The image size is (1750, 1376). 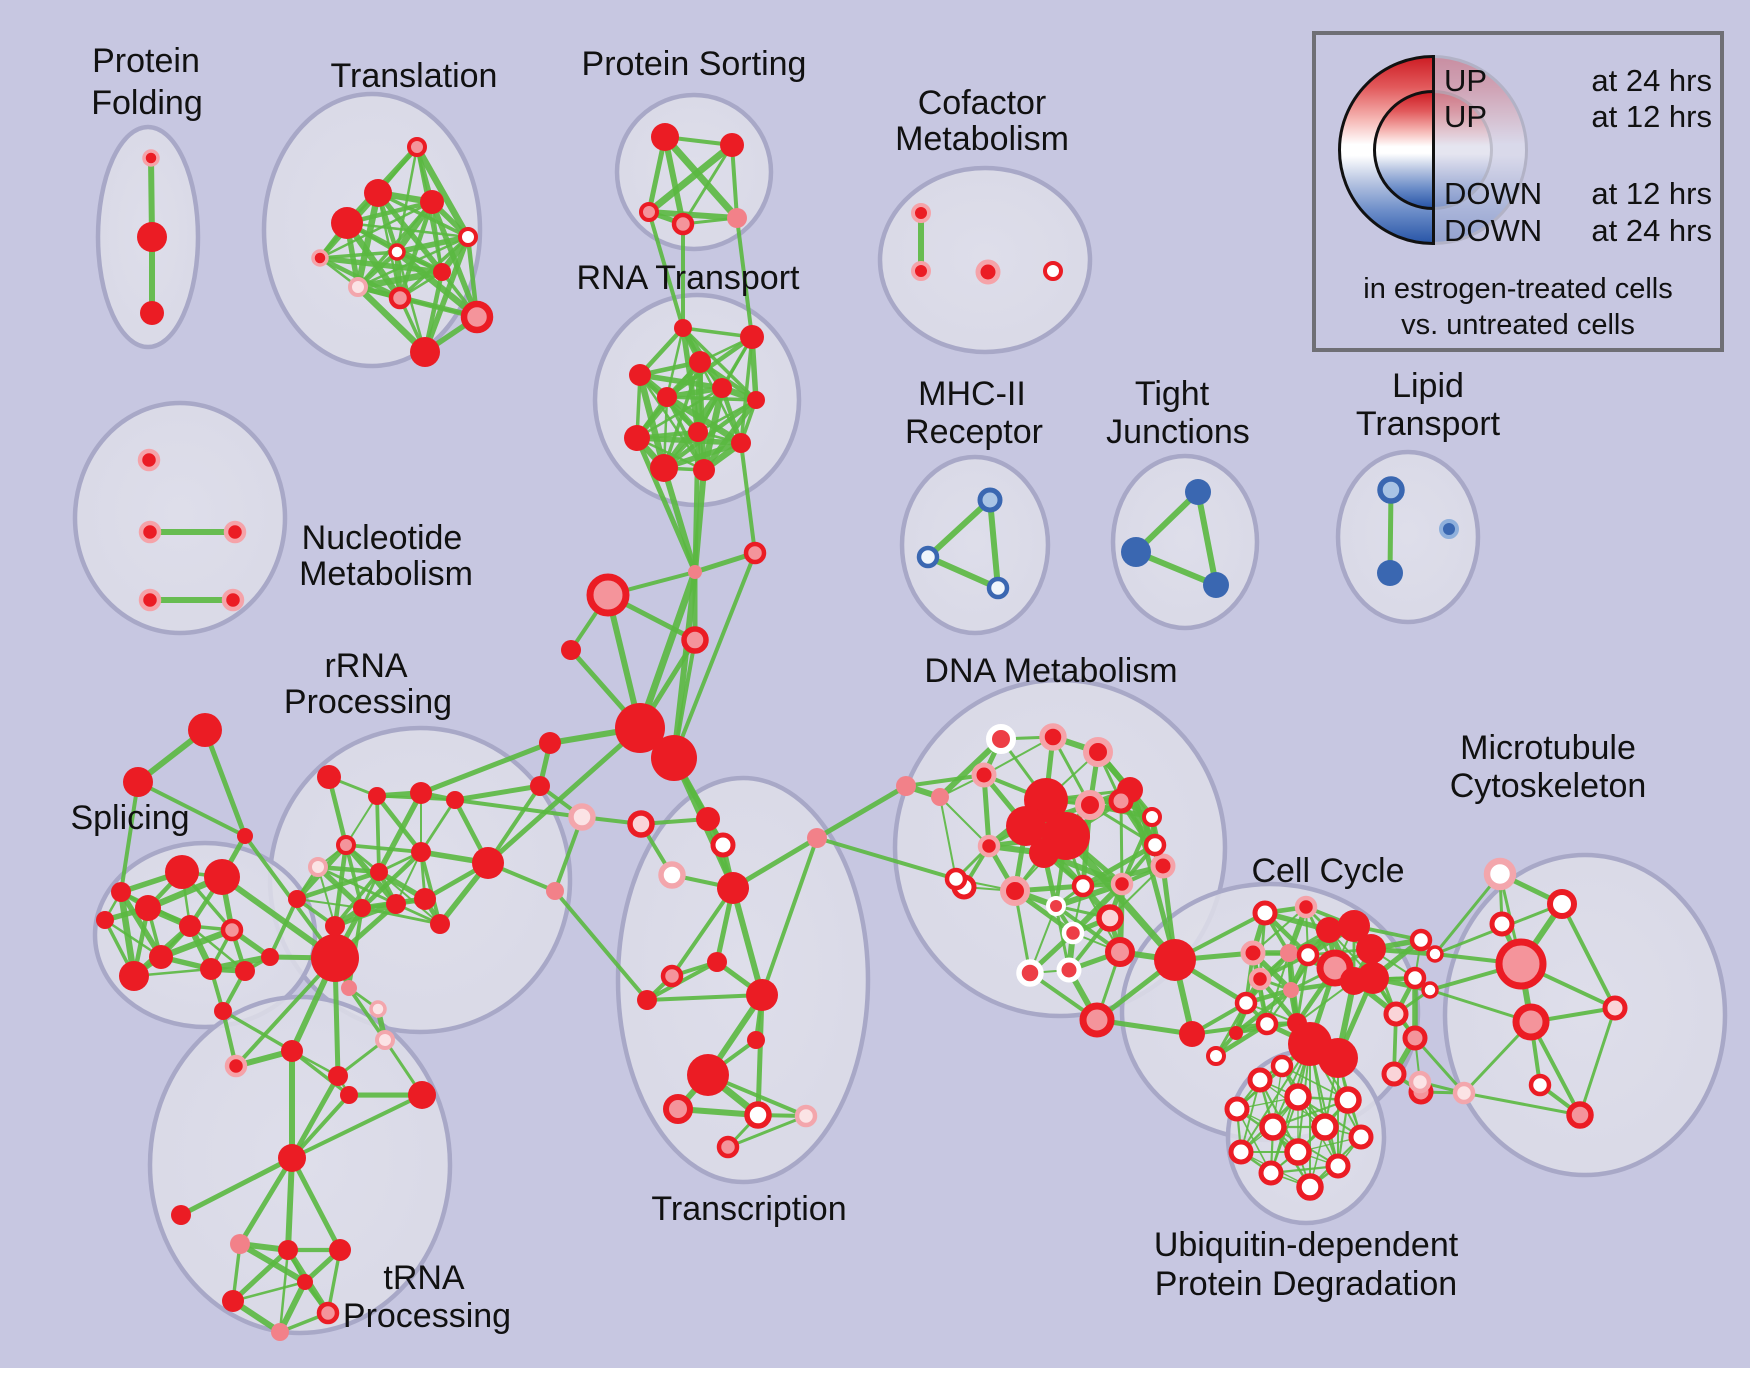 What do you see at coordinates (1198, 492) in the screenshot?
I see `node-tight-junctions` at bounding box center [1198, 492].